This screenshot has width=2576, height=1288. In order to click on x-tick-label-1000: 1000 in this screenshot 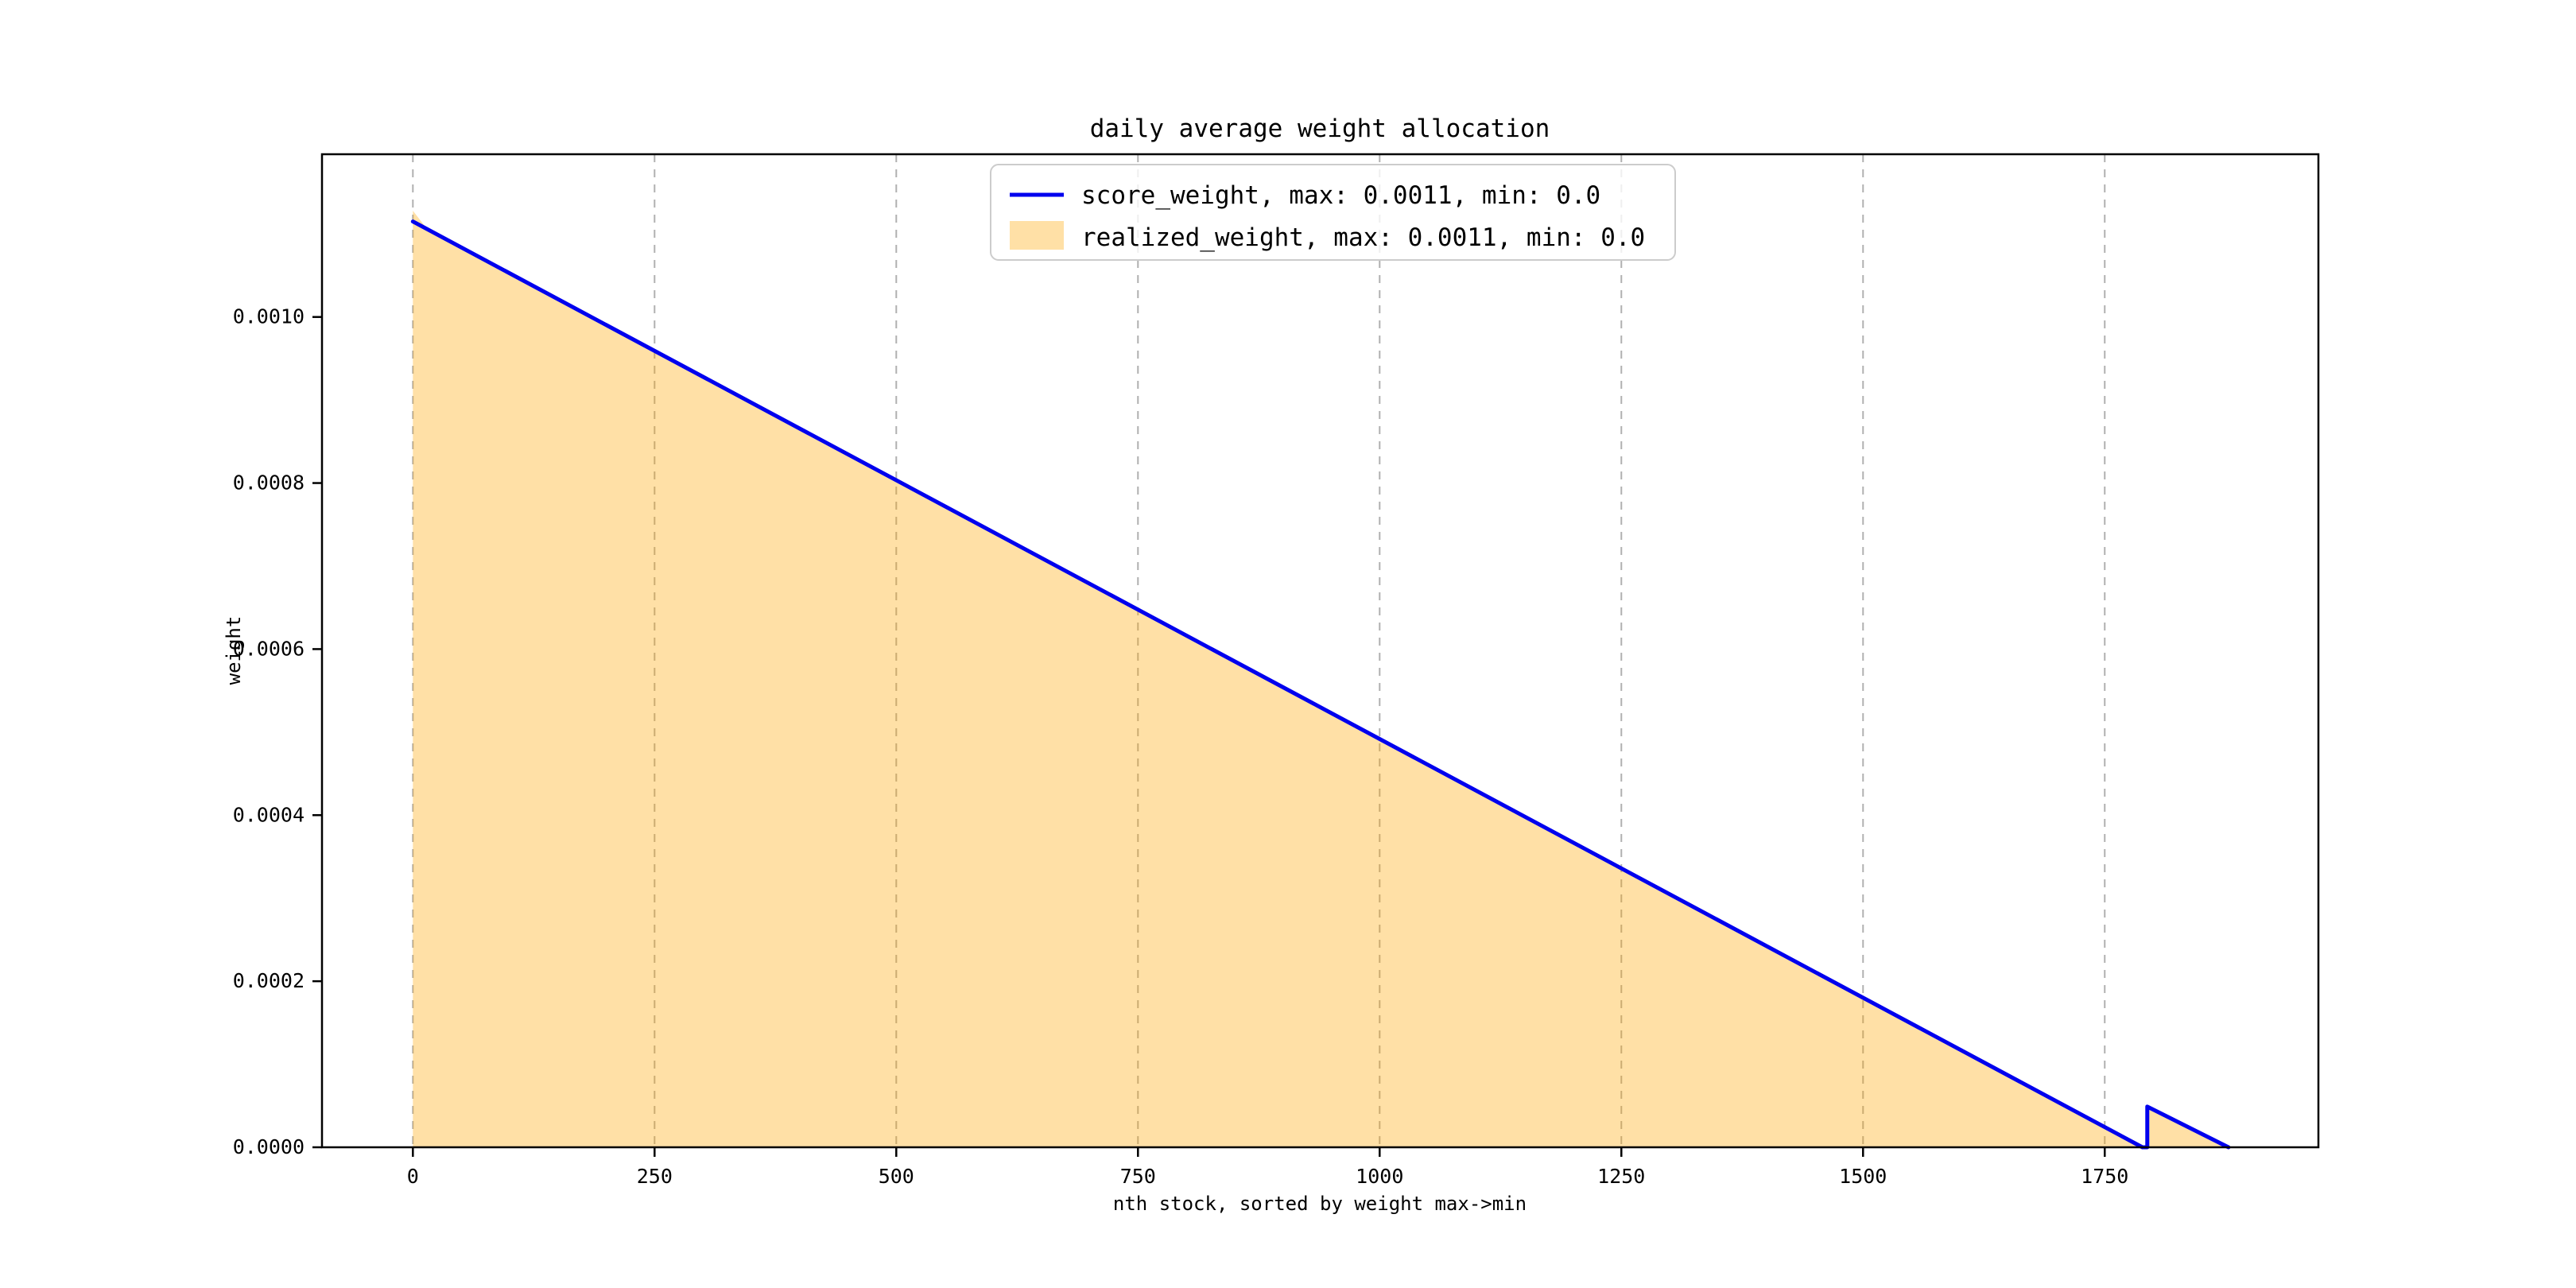, I will do `click(1379, 1176)`.